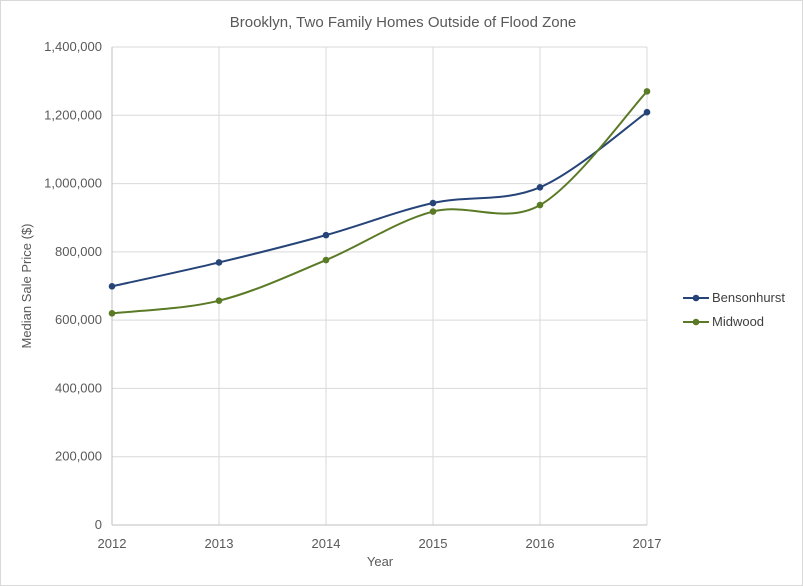 The image size is (803, 586). Describe the element at coordinates (433, 543) in the screenshot. I see `x-tick-label: 2015` at that location.